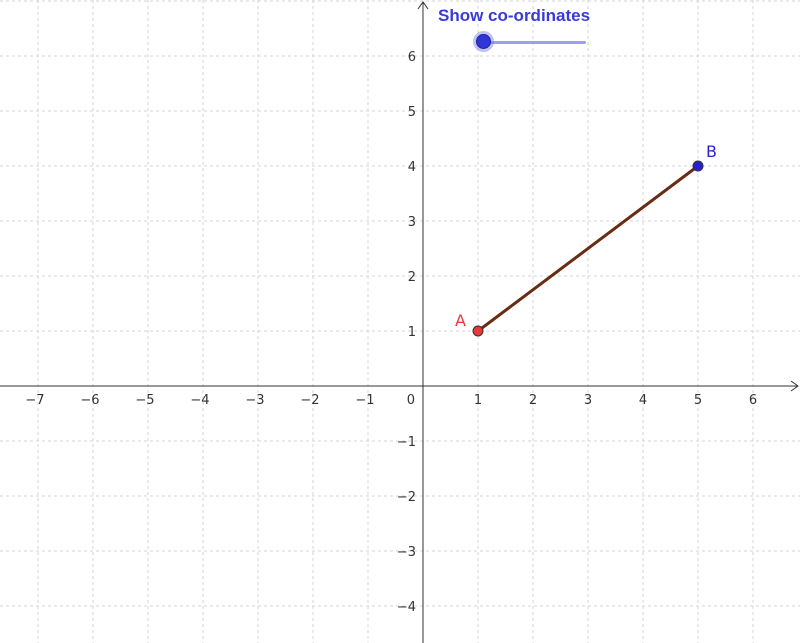  What do you see at coordinates (794, 386) in the screenshot?
I see `x-axis-arrow` at bounding box center [794, 386].